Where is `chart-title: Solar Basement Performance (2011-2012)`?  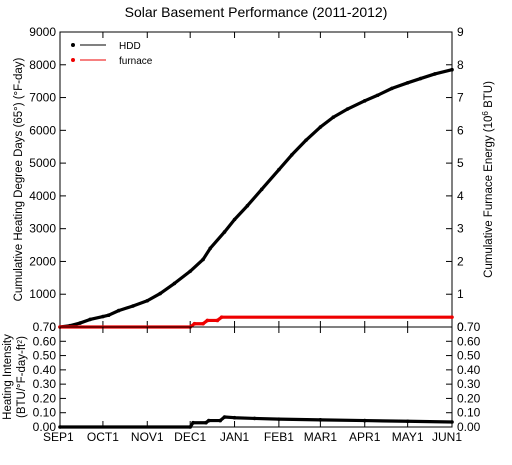 chart-title: Solar Basement Performance (2011-2012) is located at coordinates (256, 12).